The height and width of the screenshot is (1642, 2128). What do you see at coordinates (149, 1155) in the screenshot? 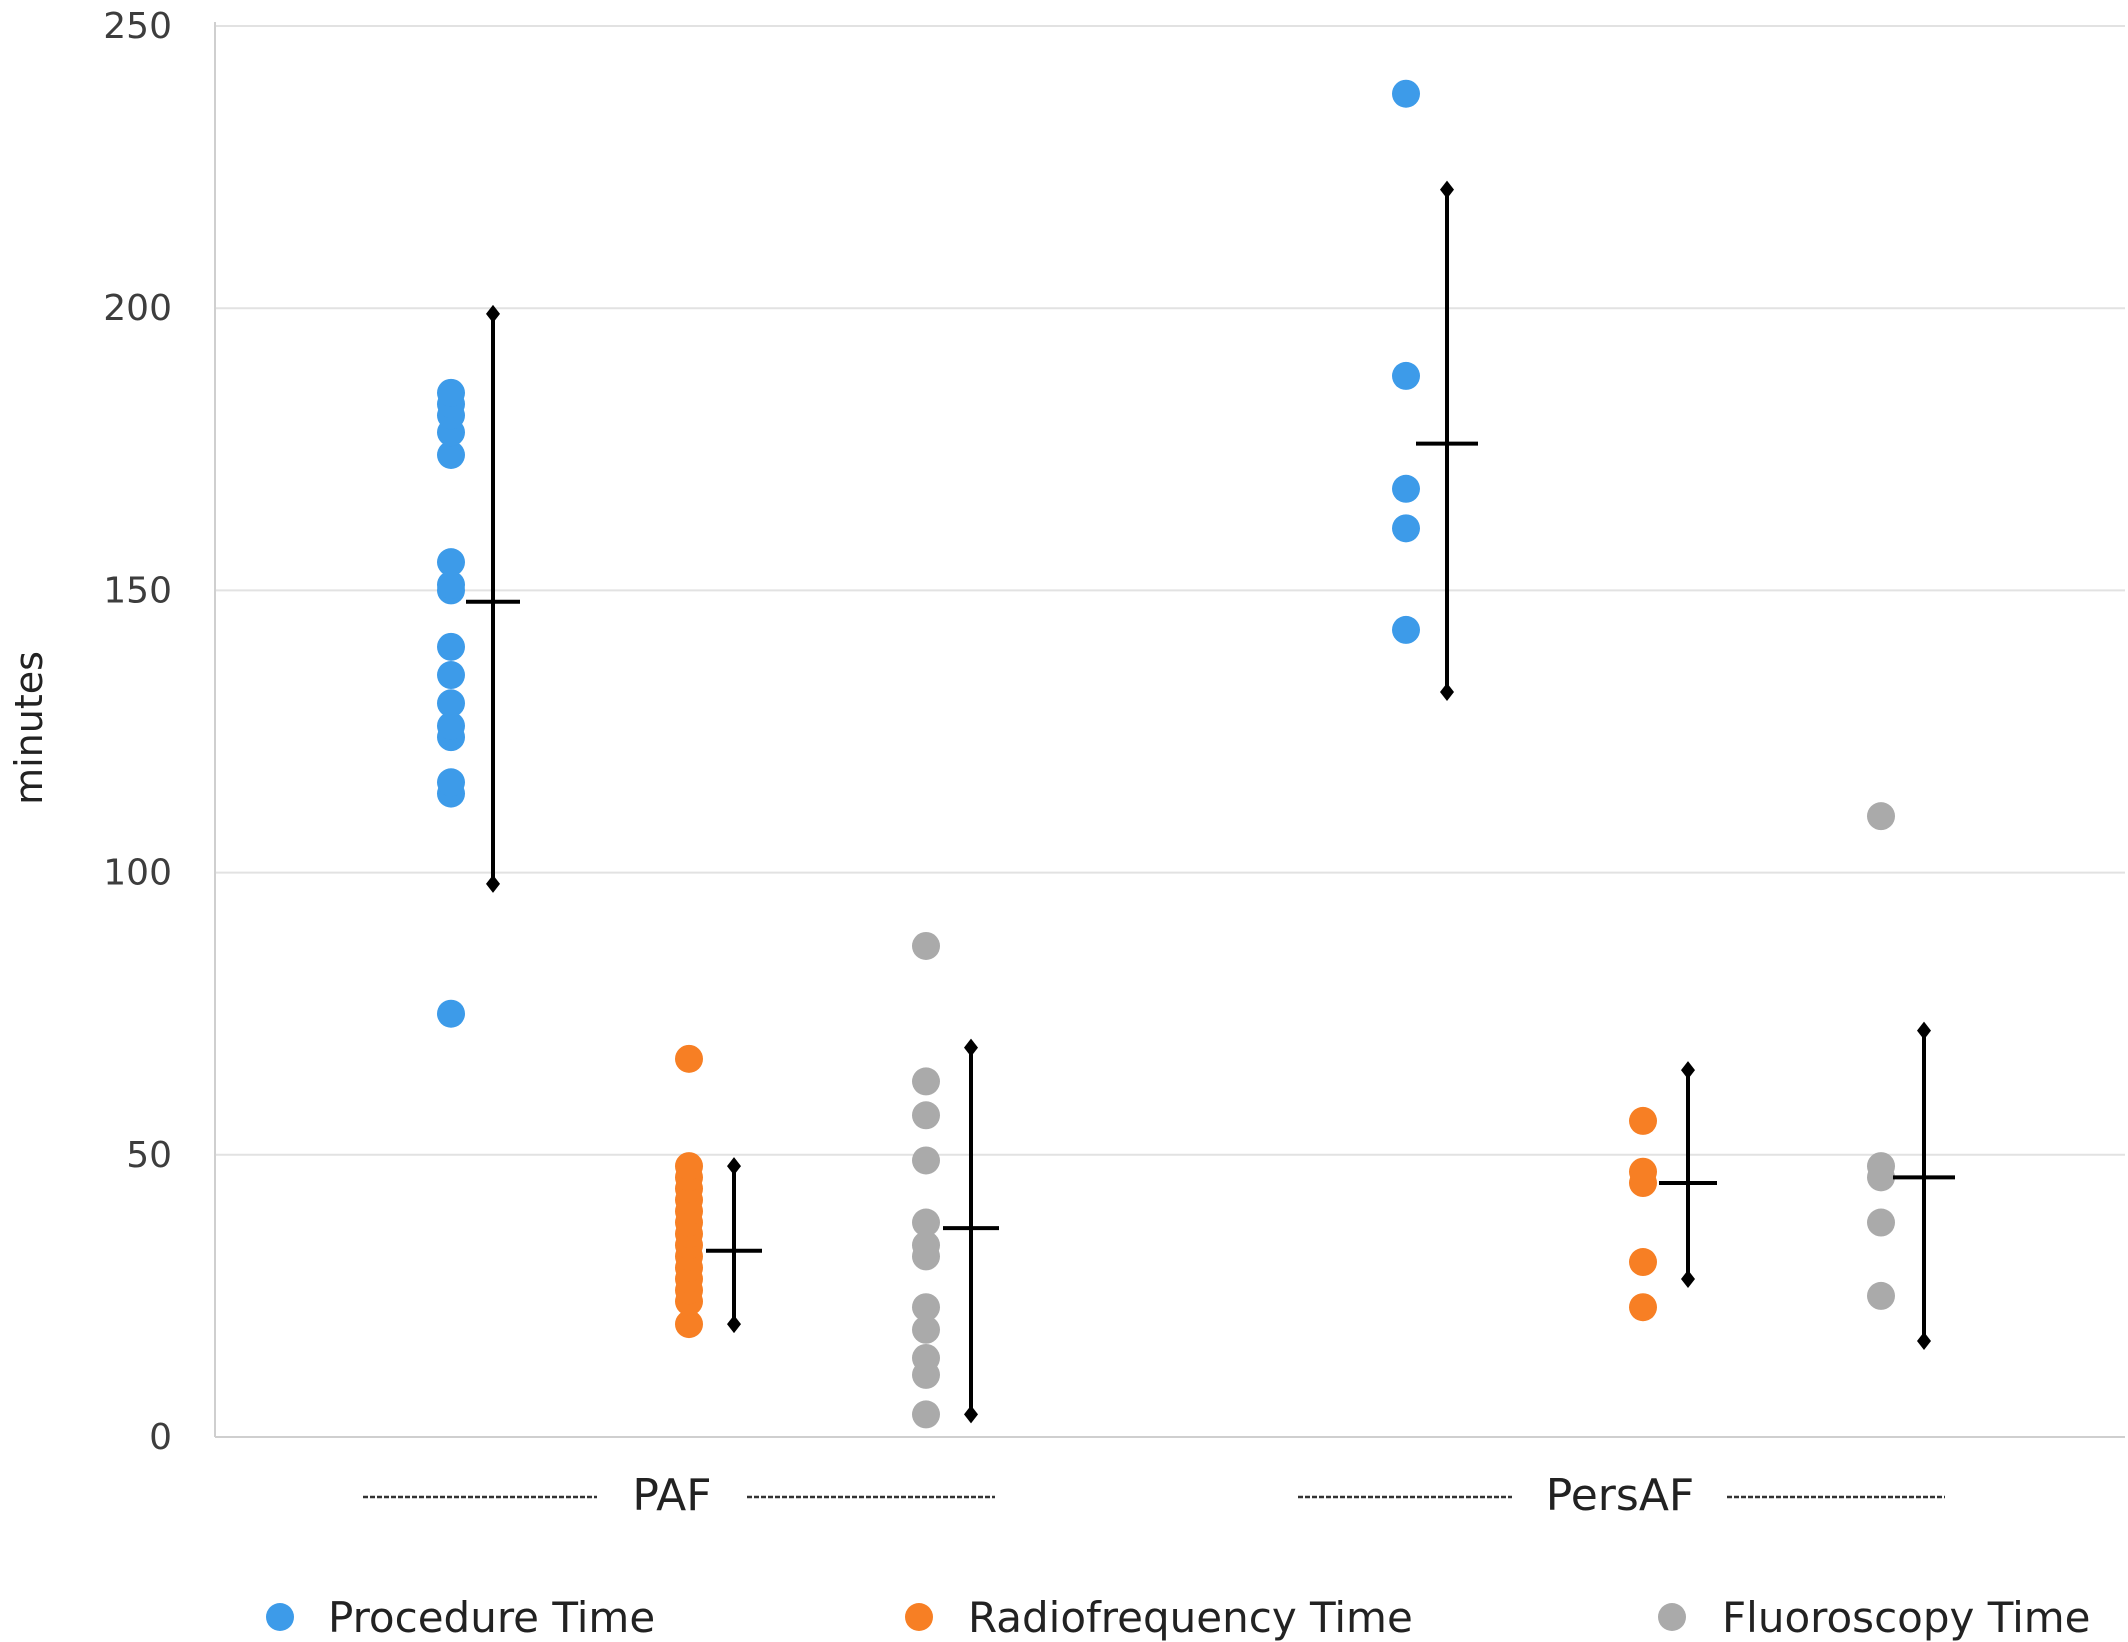
I see `y-tick-label: 50` at bounding box center [149, 1155].